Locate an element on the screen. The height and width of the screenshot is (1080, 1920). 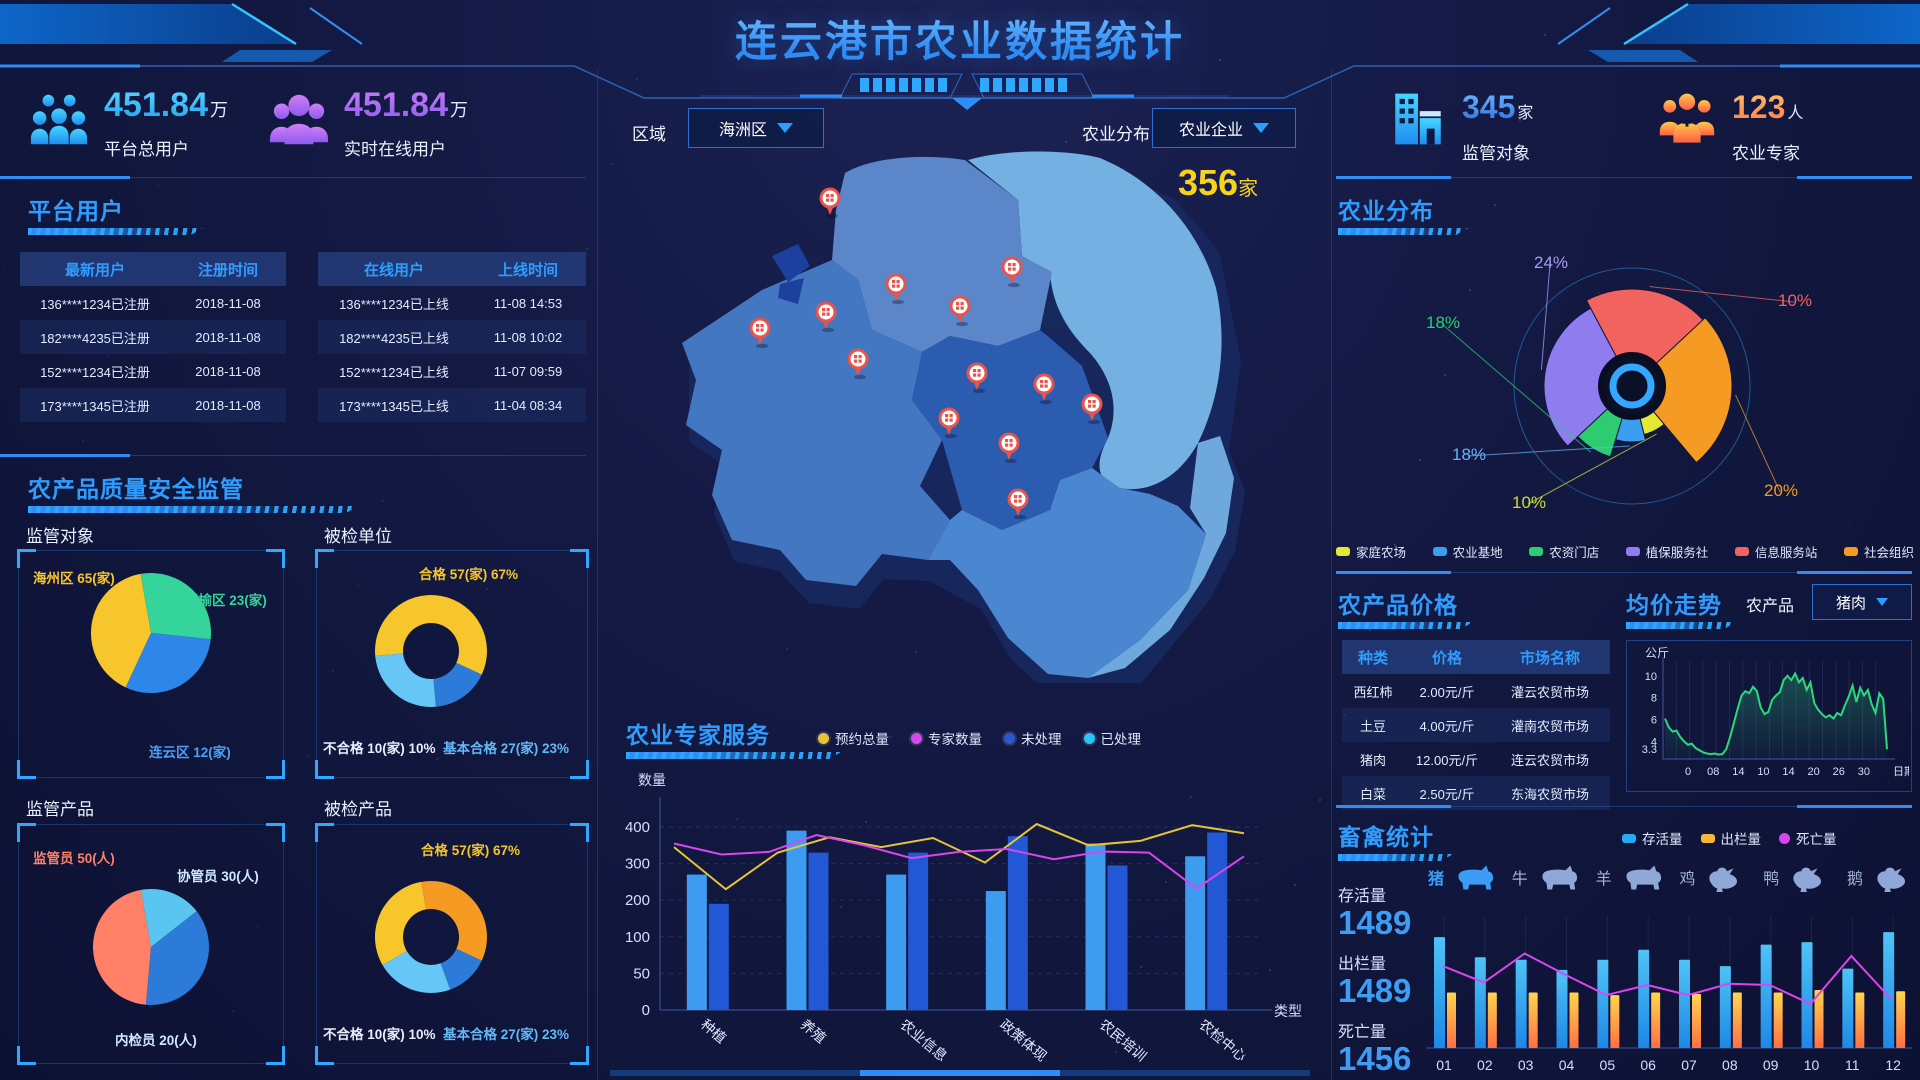
livestock-stat-value: 1456 is located at coordinates (1375, 1058).